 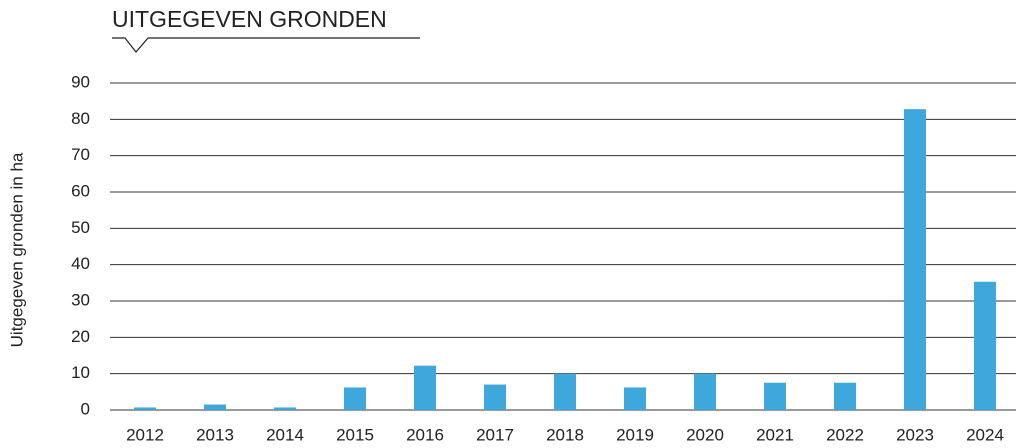 What do you see at coordinates (705, 434) in the screenshot?
I see `x-tick-label: 2020` at bounding box center [705, 434].